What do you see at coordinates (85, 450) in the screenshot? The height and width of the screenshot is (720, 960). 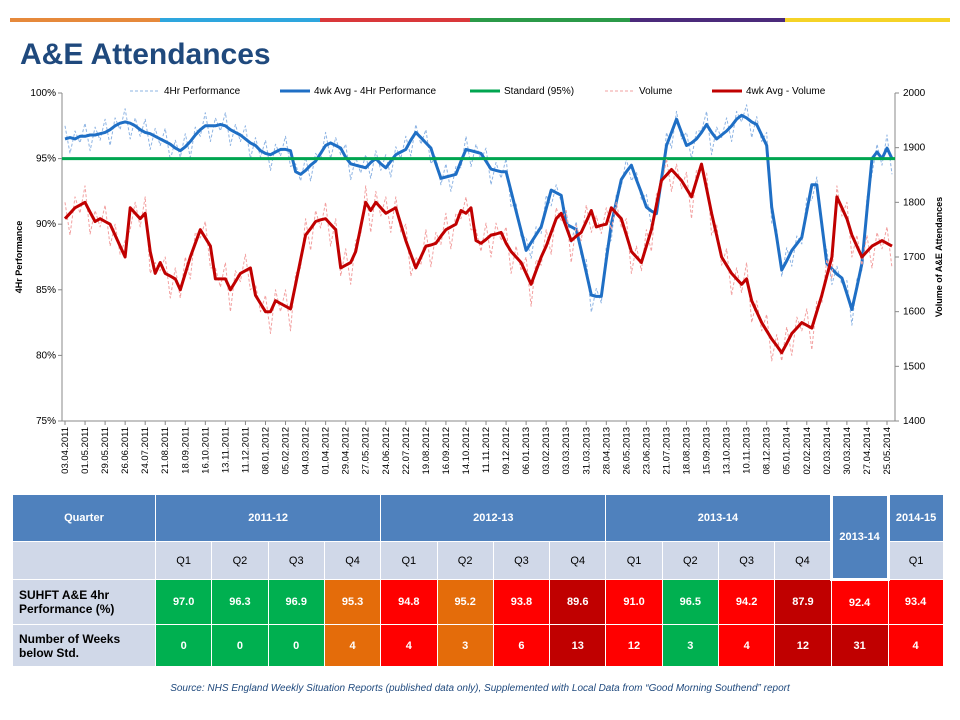 I see `x-tick-label: 01.05.2011` at bounding box center [85, 450].